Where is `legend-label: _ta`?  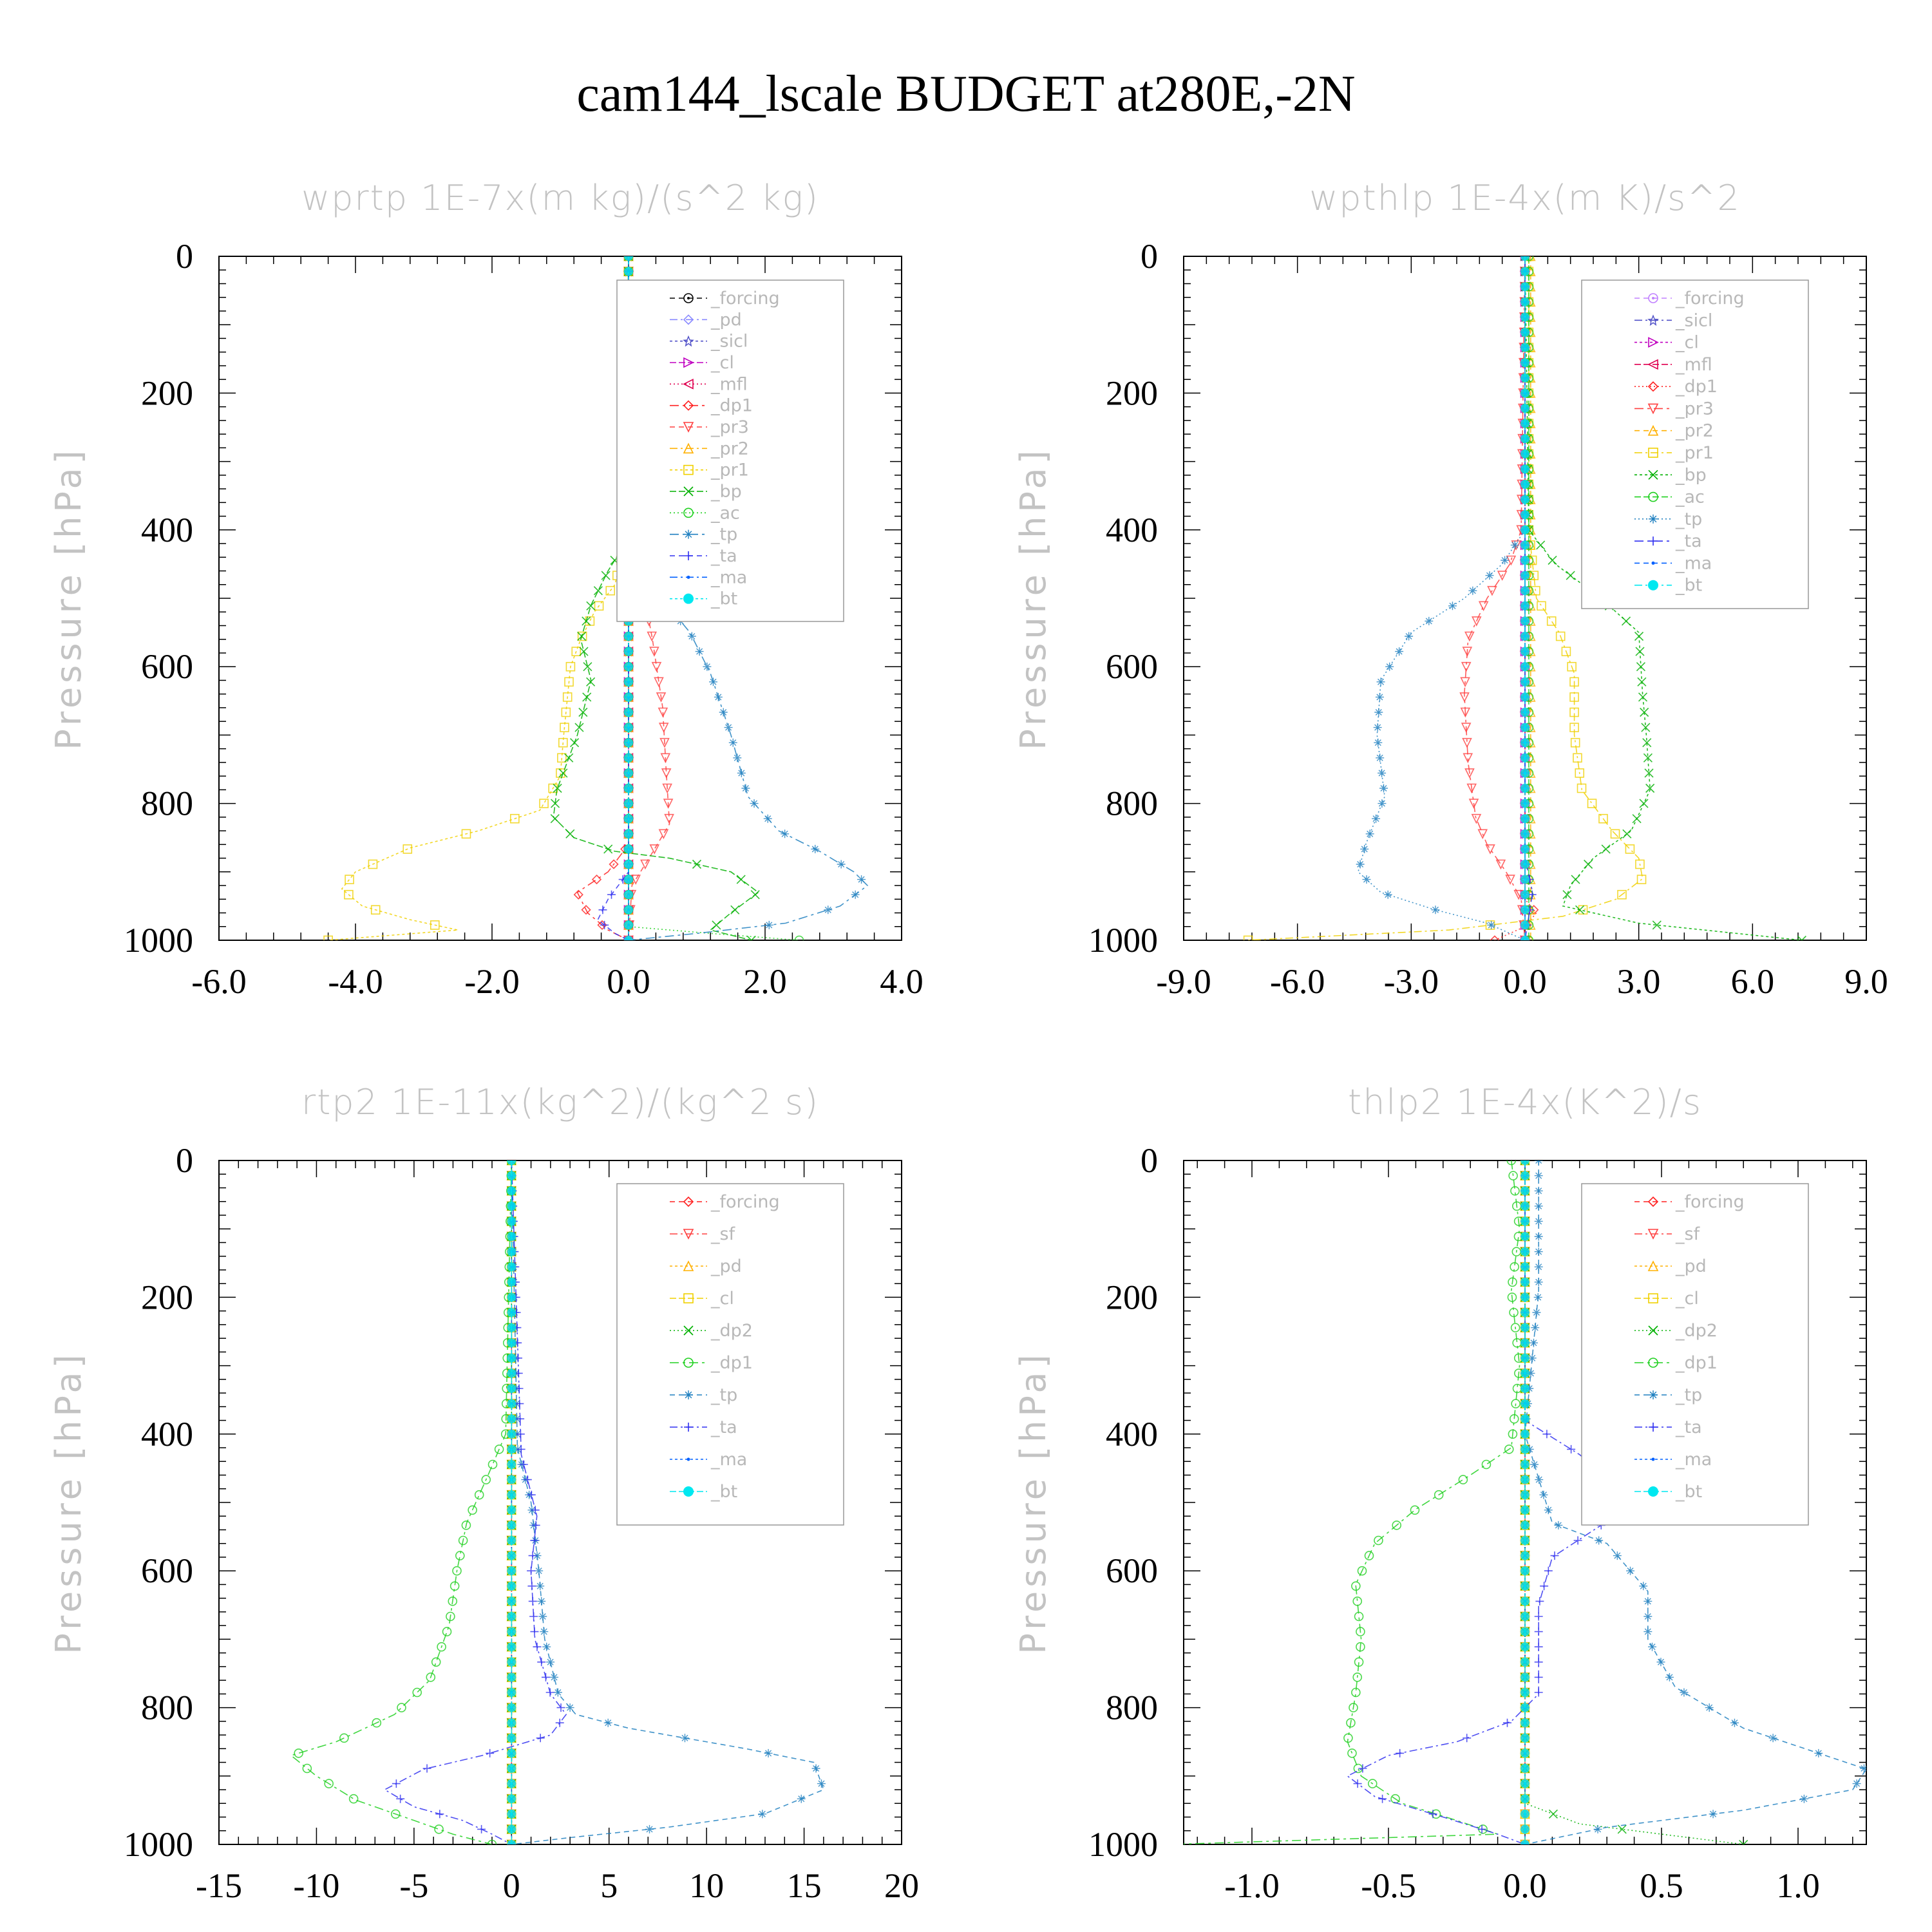
legend-label: _ta is located at coordinates (723, 1427).